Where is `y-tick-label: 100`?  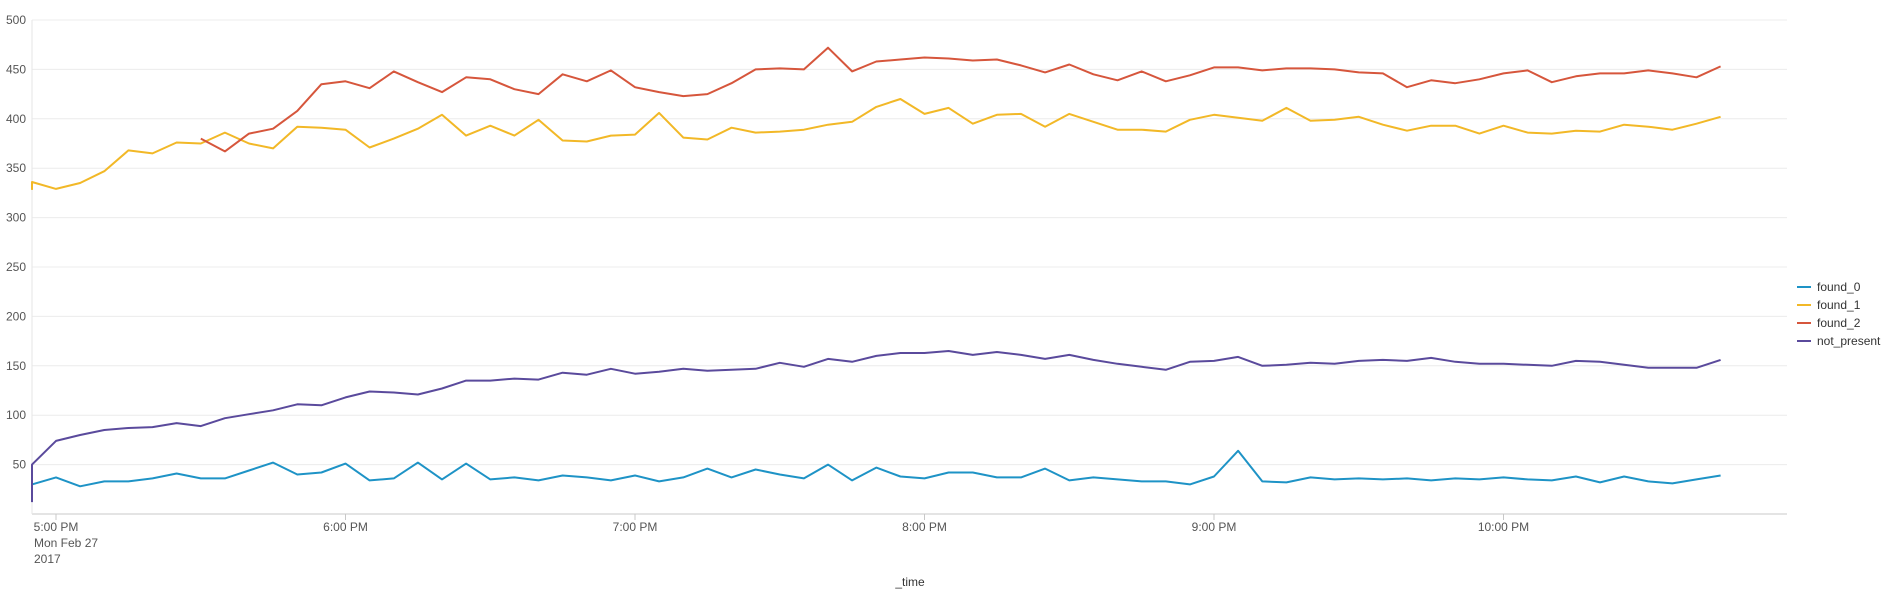 y-tick-label: 100 is located at coordinates (16, 415).